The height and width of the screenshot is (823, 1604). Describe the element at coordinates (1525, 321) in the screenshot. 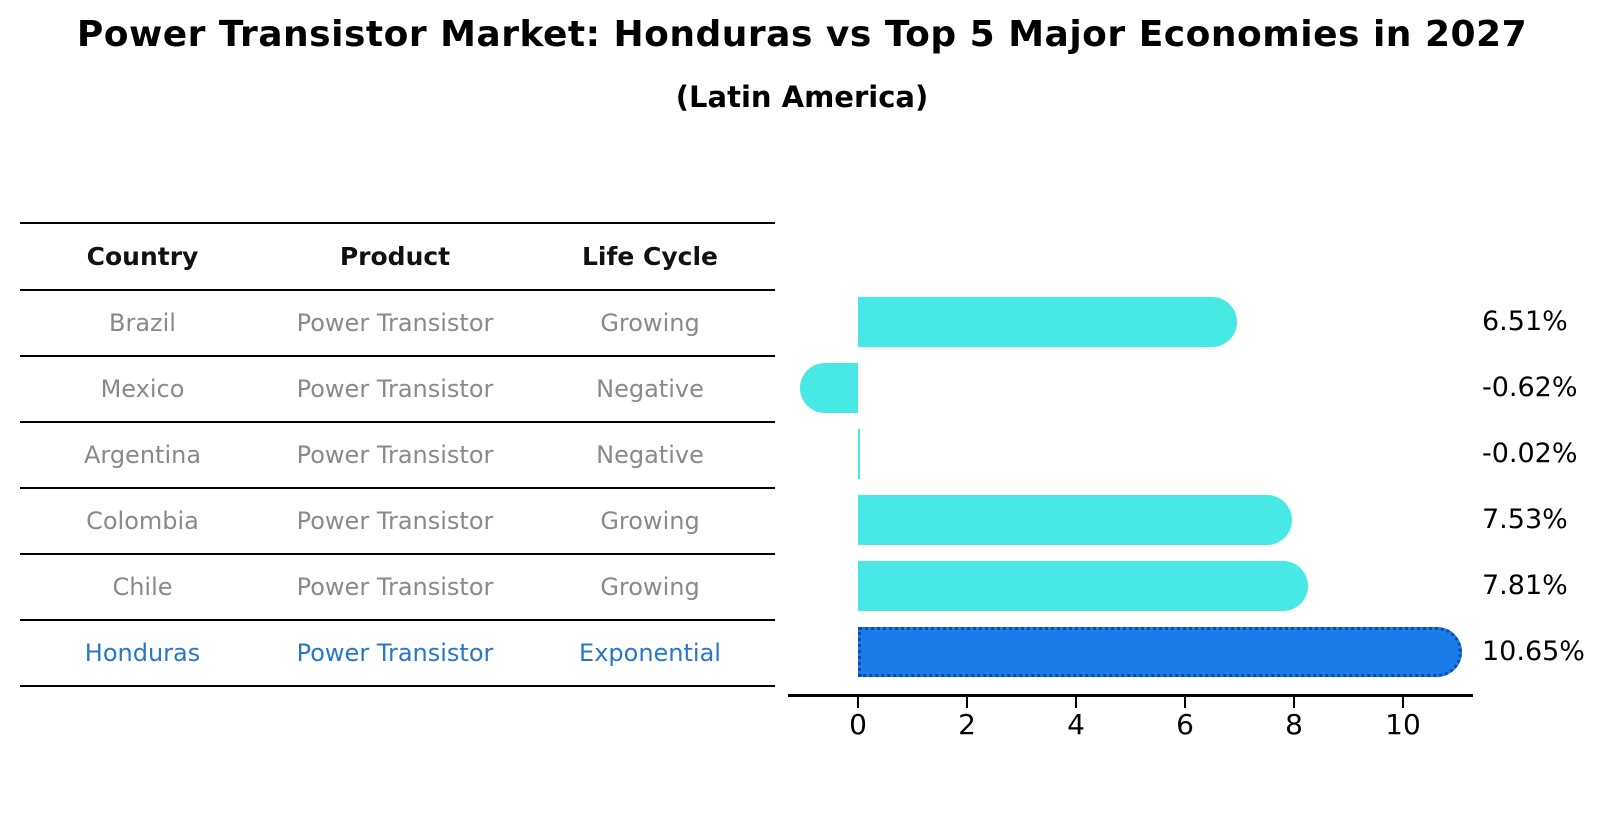

I see `bar-value-label-brazil: 6.51%` at that location.